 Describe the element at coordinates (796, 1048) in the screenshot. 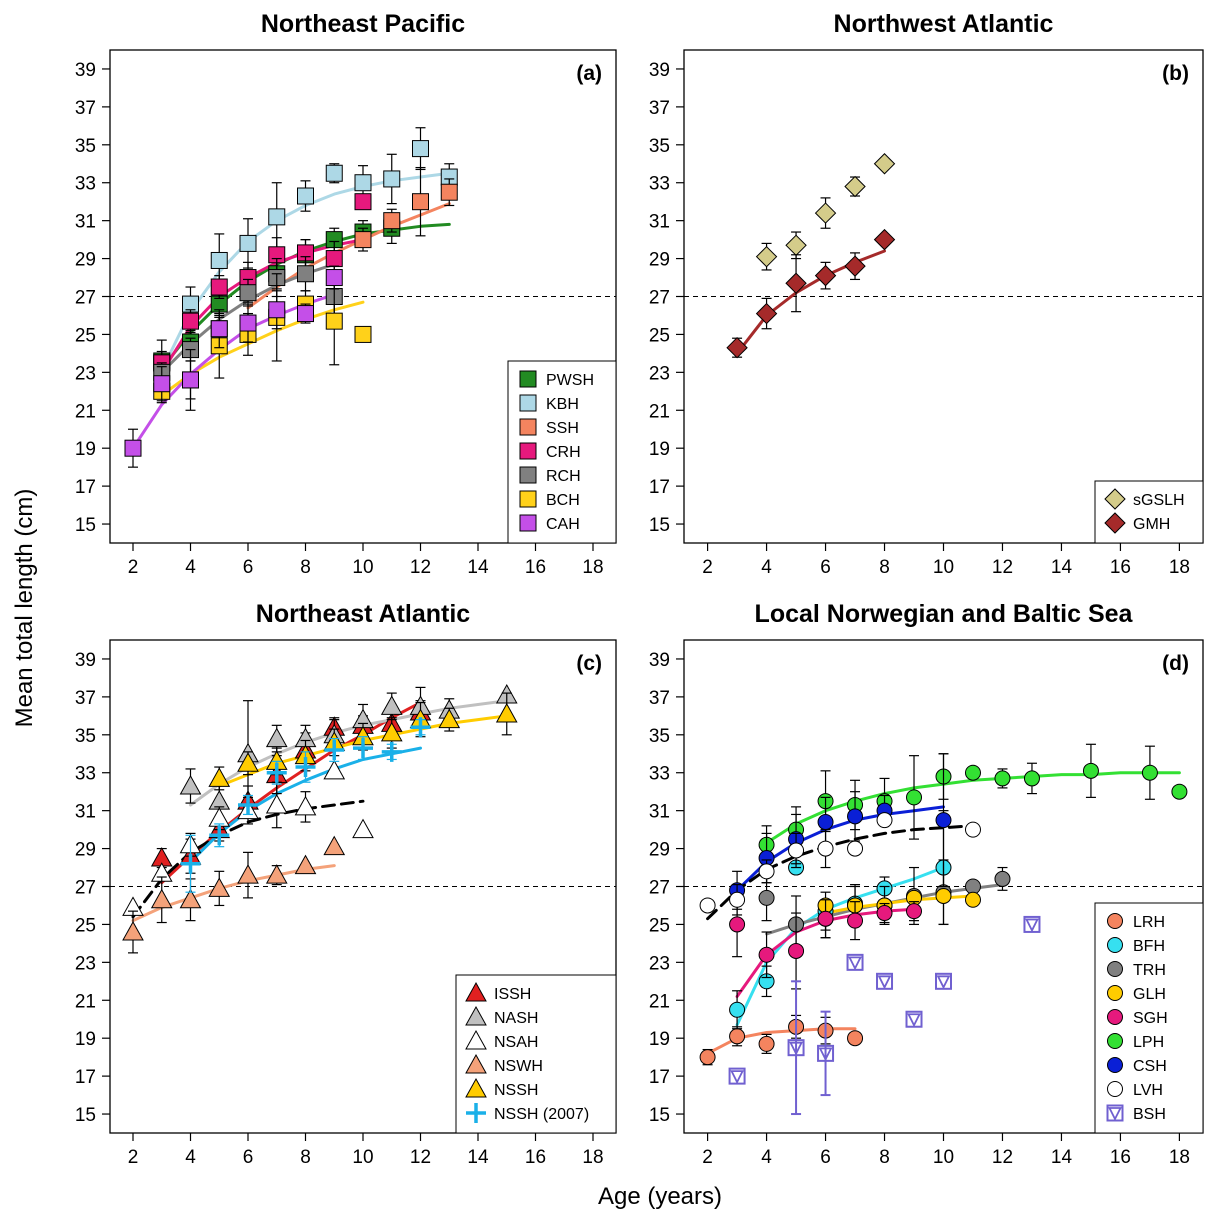

I see `error-bar-bsh` at that location.